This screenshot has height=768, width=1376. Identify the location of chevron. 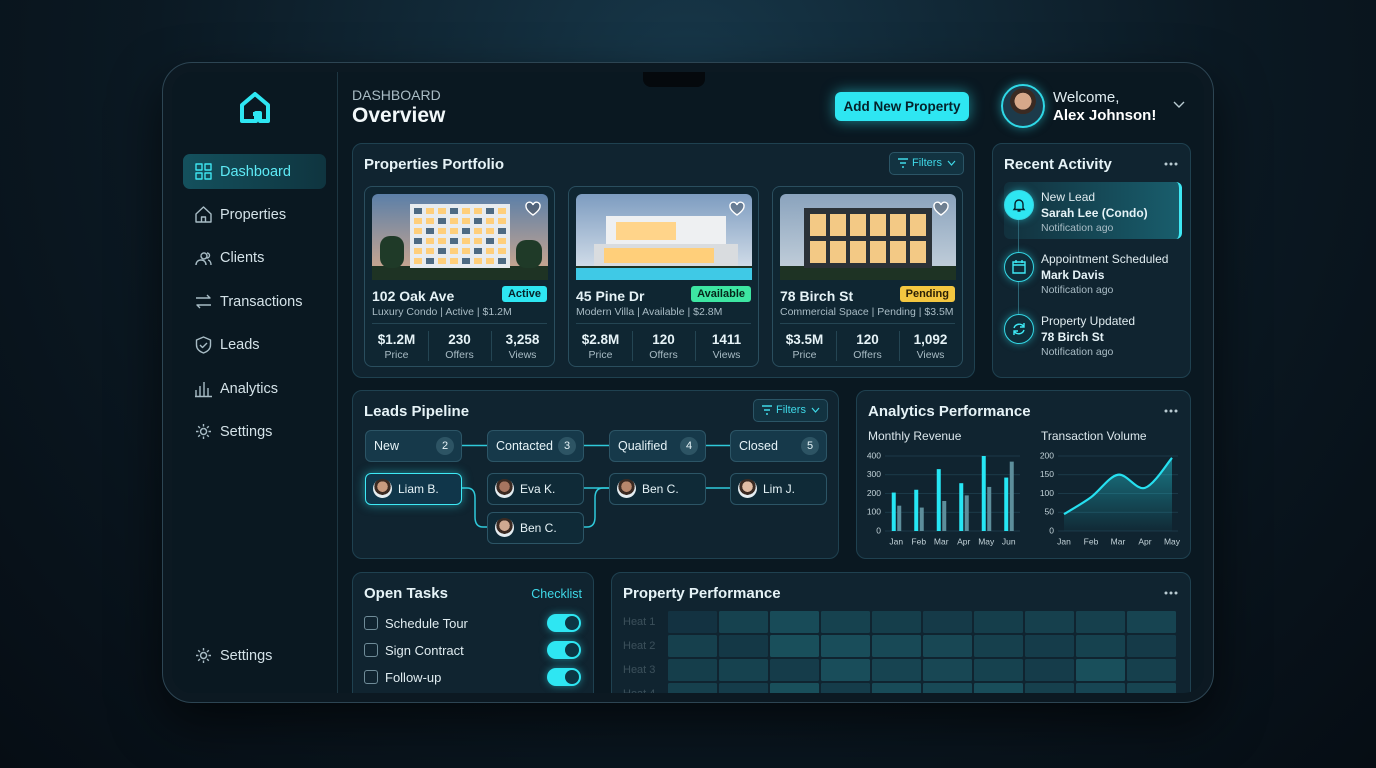
(951, 163).